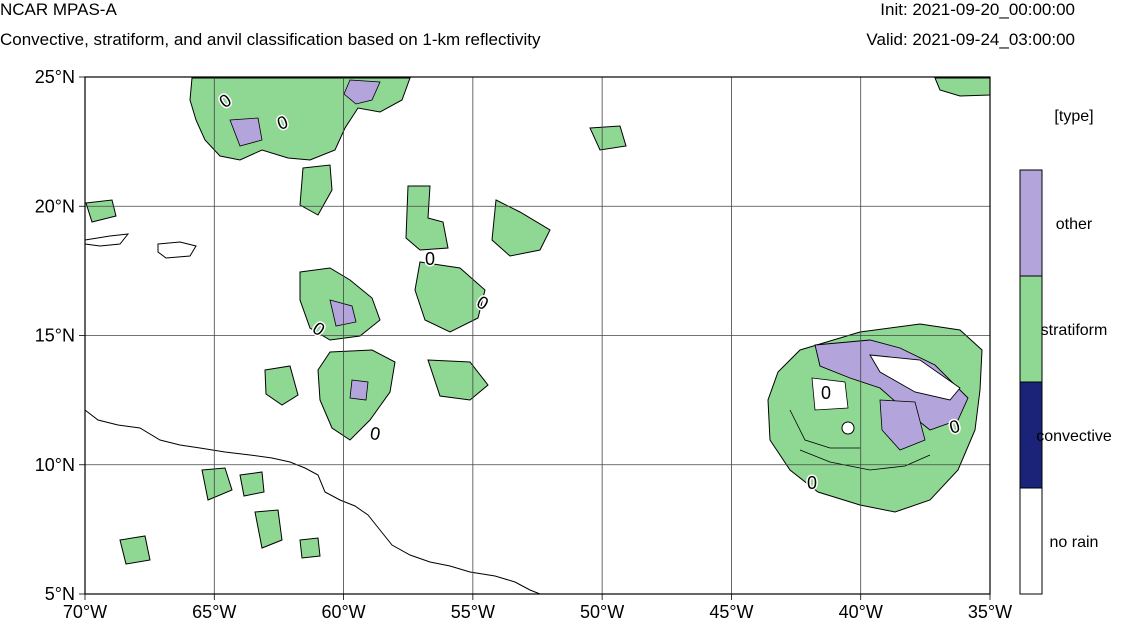 The image size is (1128, 641). What do you see at coordinates (55, 77) in the screenshot?
I see `lat-tick-label: 25°N` at bounding box center [55, 77].